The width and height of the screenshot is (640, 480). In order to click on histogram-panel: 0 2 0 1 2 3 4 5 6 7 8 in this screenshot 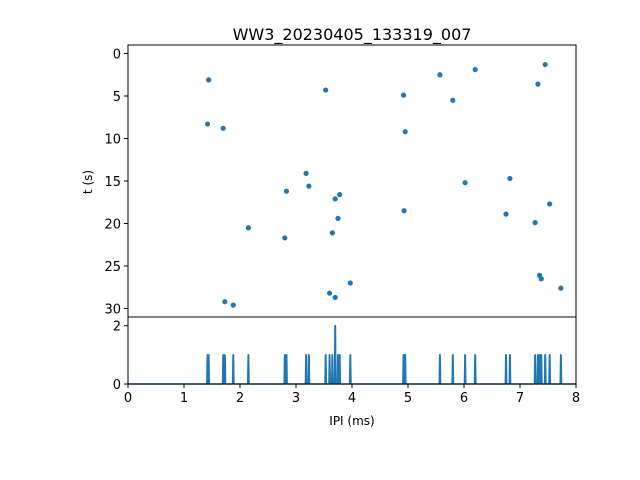, I will do `click(346, 361)`.